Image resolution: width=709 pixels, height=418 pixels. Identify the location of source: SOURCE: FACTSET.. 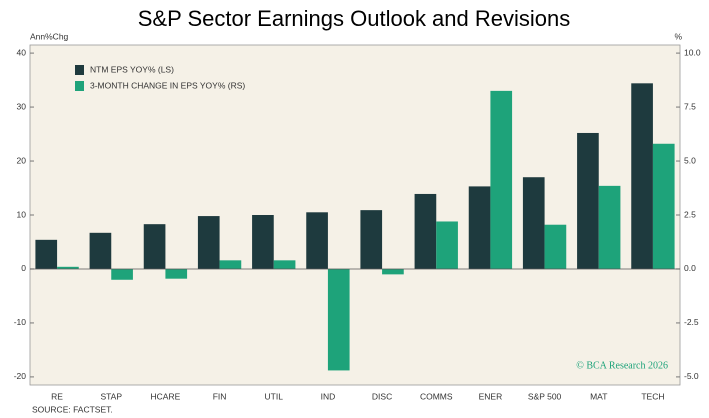
(72, 409).